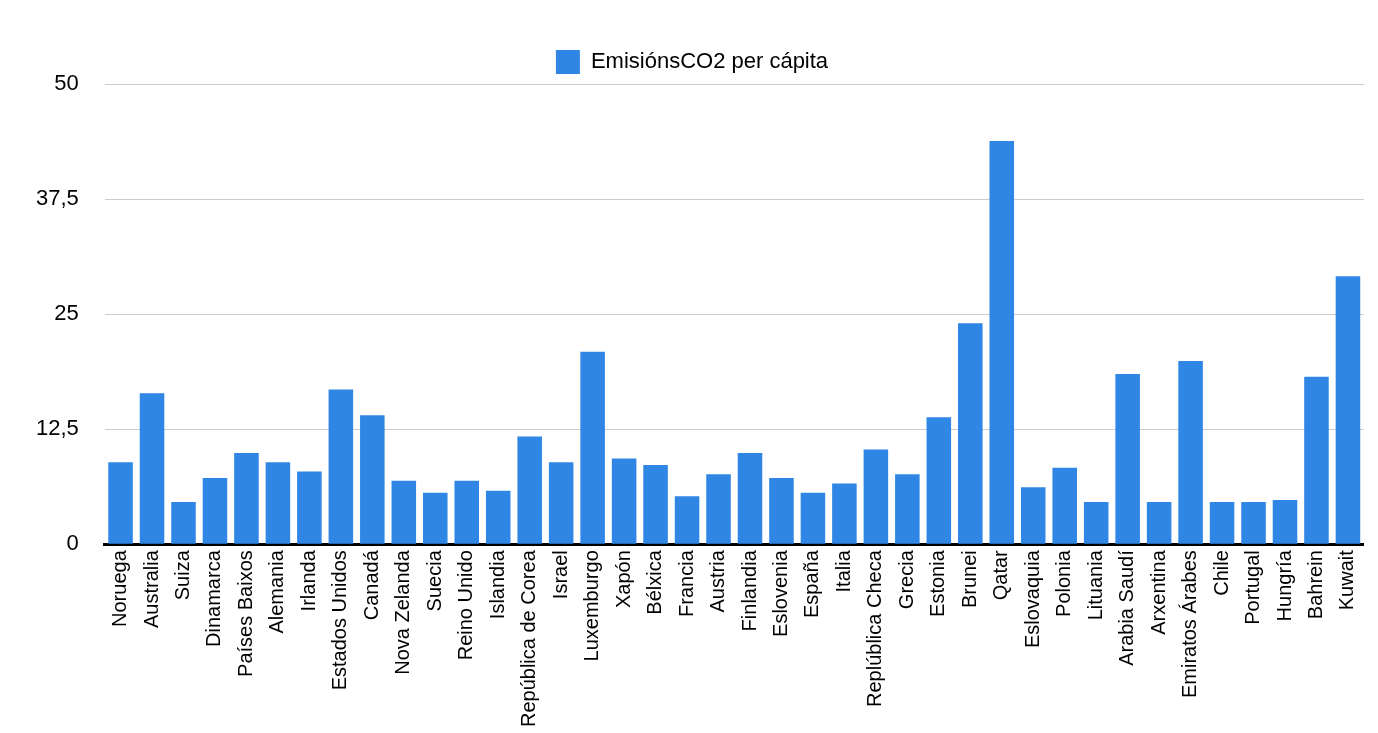 The height and width of the screenshot is (733, 1378). Describe the element at coordinates (370, 585) in the screenshot. I see `x-tick-label: Canadá` at that location.